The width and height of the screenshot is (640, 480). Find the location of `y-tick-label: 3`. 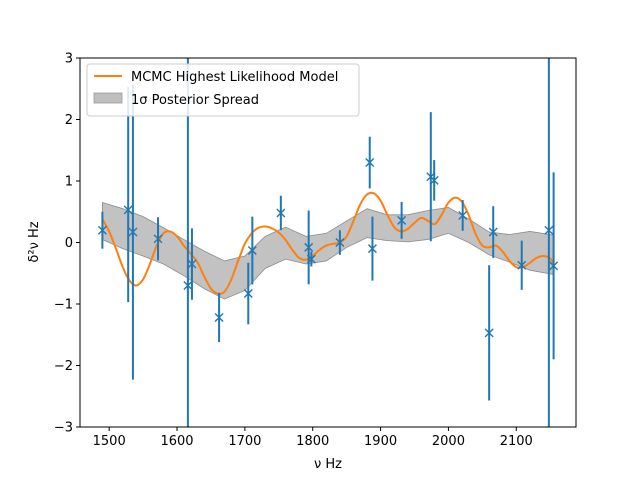

y-tick-label: 3 is located at coordinates (69, 59).